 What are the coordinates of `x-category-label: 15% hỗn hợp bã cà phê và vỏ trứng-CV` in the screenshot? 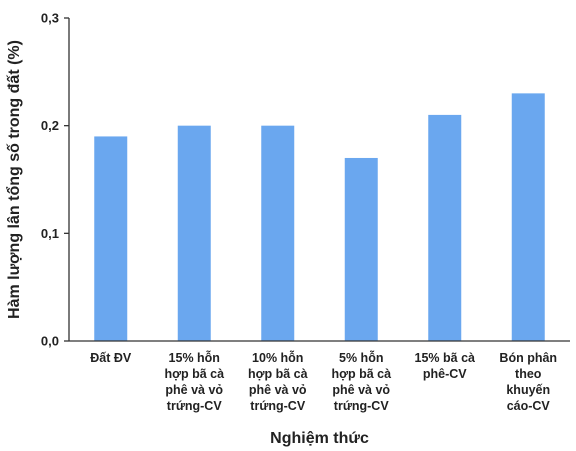 It's located at (194, 381).